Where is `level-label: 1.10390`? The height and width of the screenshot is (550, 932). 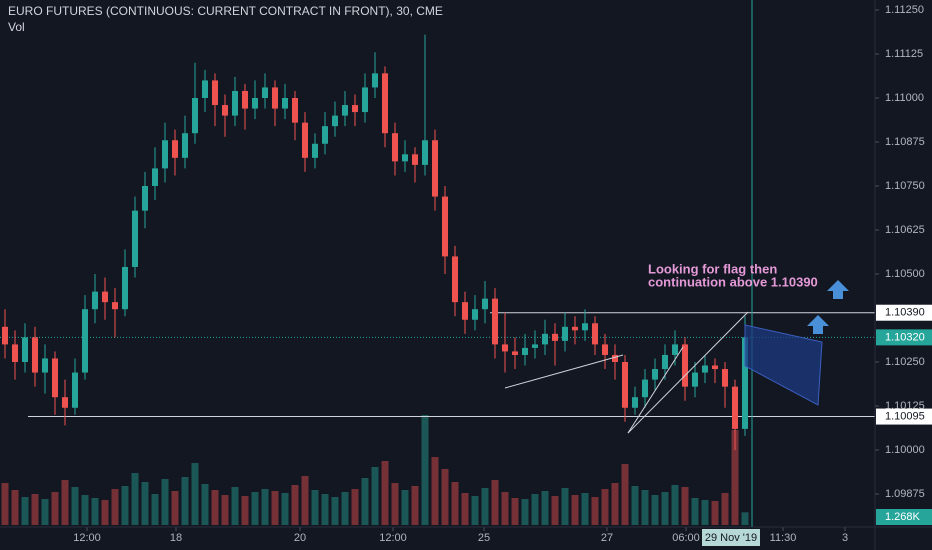 level-label: 1.10390 is located at coordinates (905, 313).